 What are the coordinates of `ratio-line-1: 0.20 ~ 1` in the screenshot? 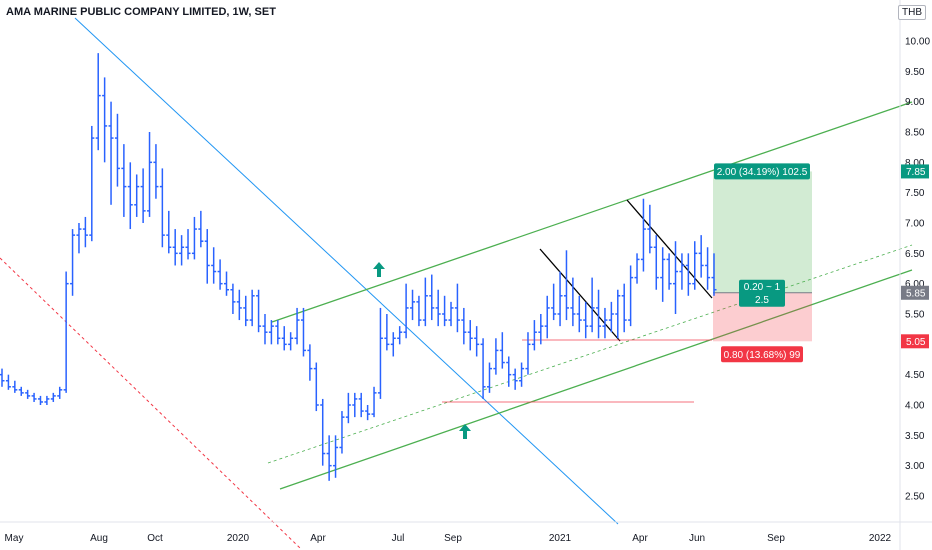 It's located at (762, 287).